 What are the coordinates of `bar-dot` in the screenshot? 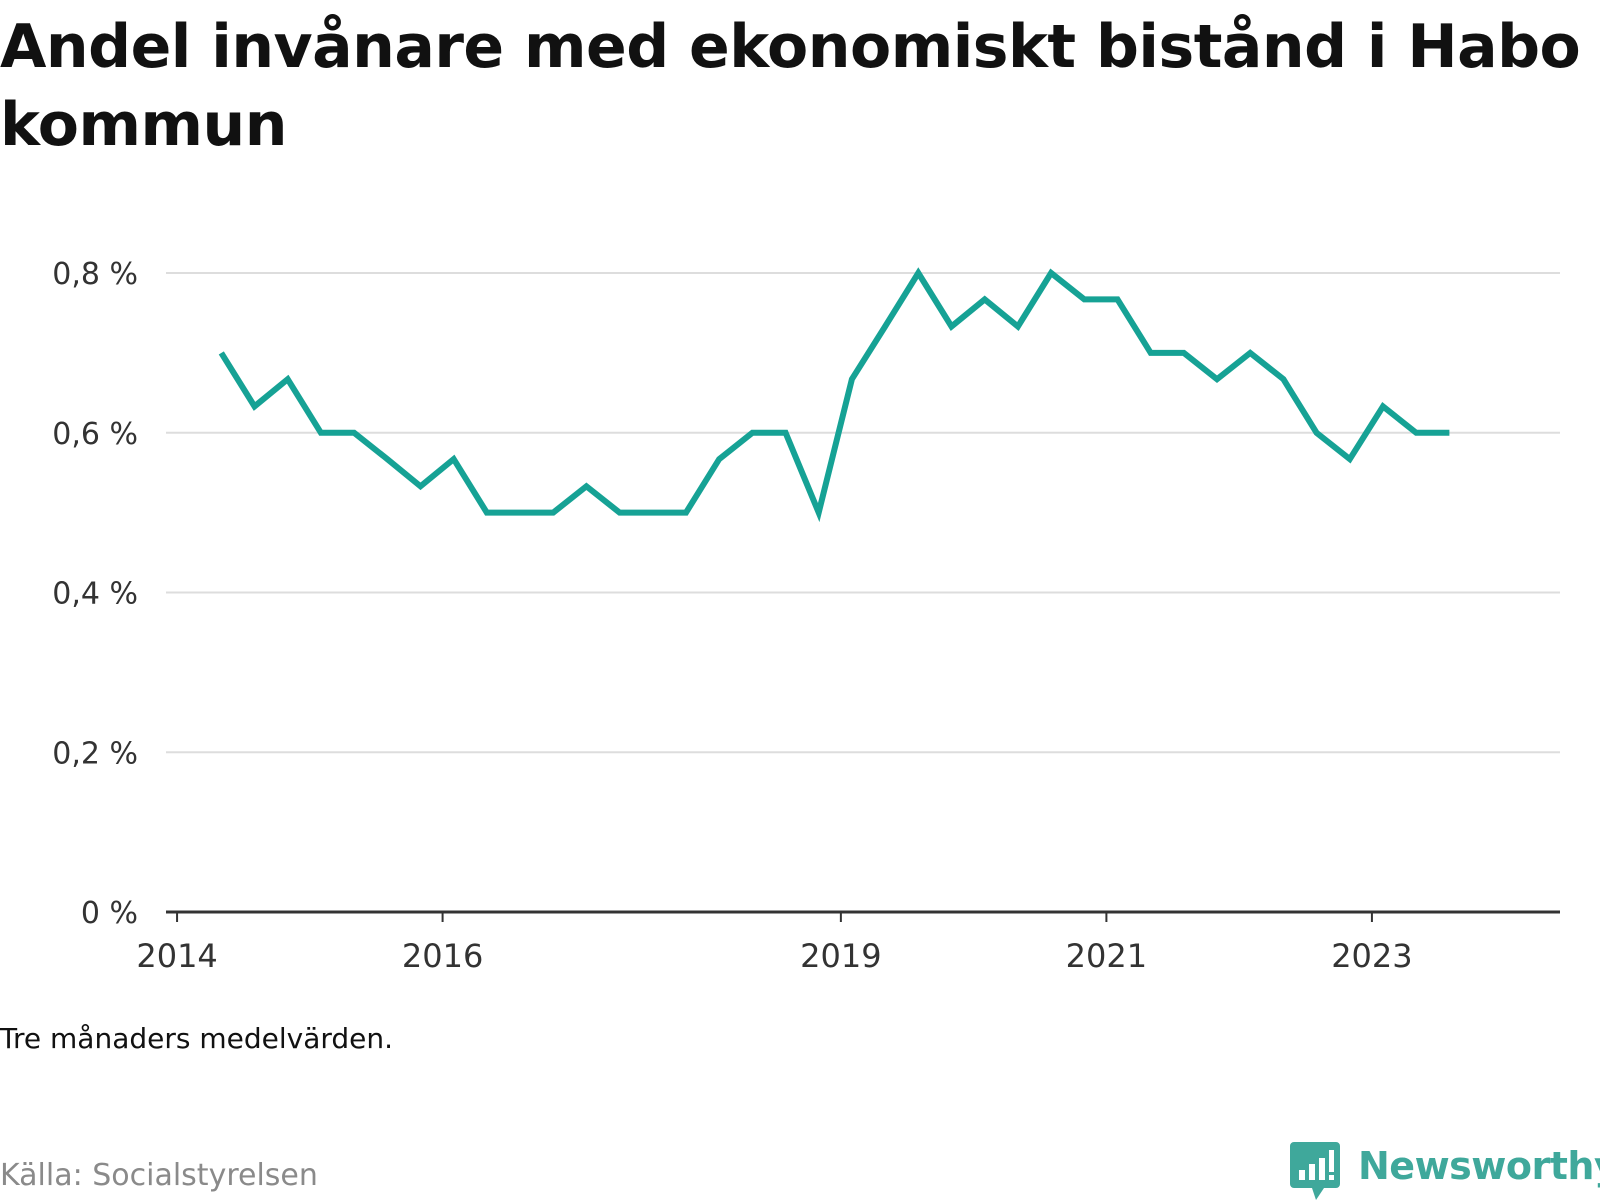 It's located at (1331, 1177).